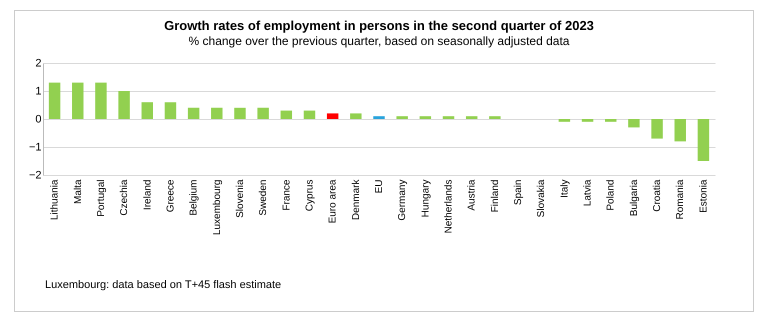 The width and height of the screenshot is (768, 328). What do you see at coordinates (634, 197) in the screenshot?
I see `x-tick-label: Bulgaria` at bounding box center [634, 197].